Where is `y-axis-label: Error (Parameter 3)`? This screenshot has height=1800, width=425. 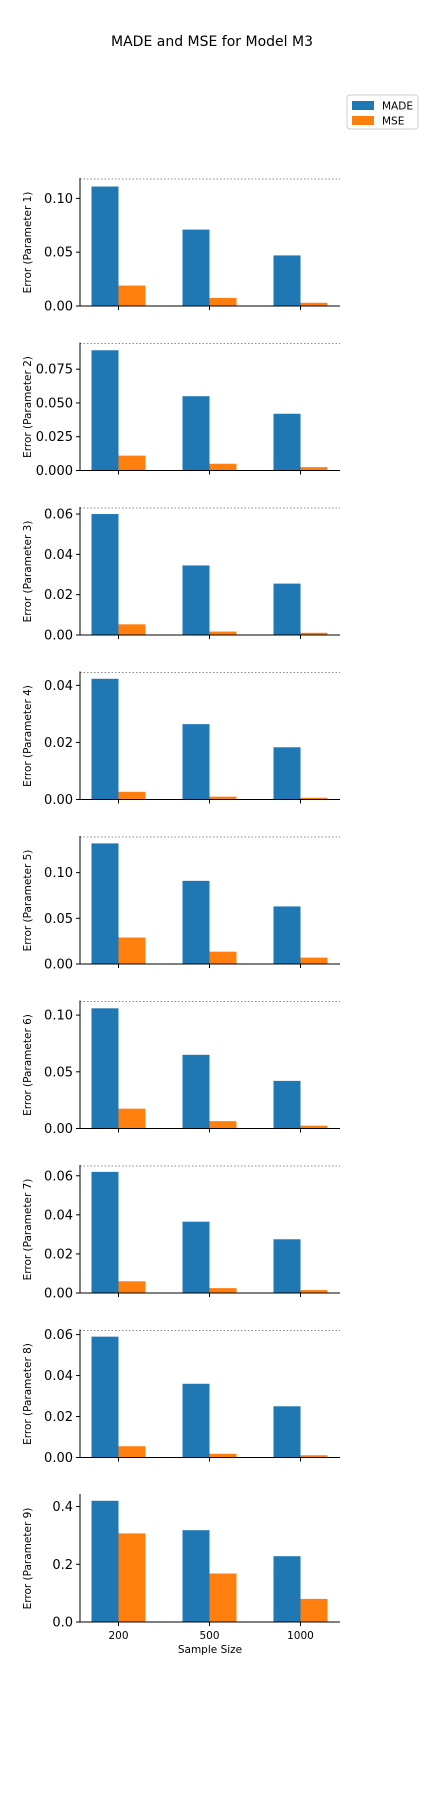 y-axis-label: Error (Parameter 3) is located at coordinates (28, 572).